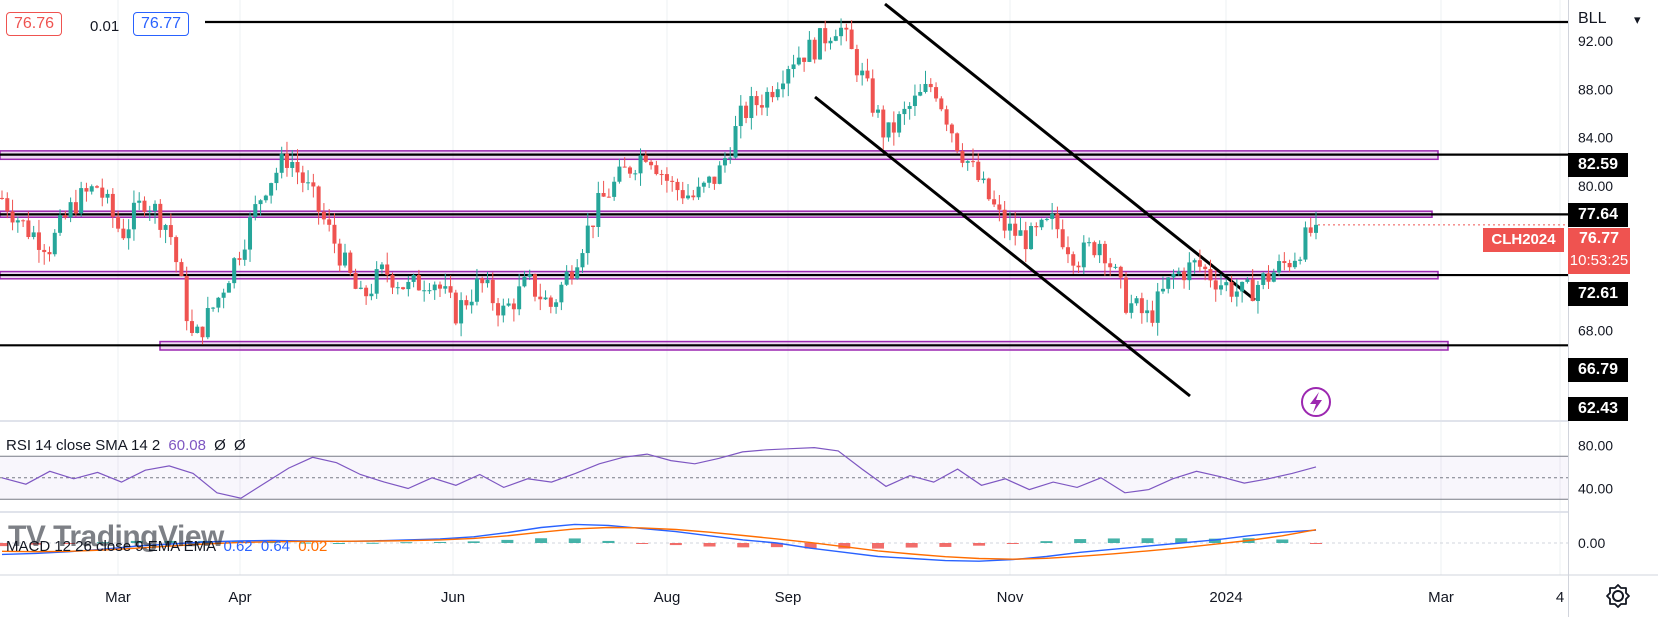 The image size is (1658, 617). What do you see at coordinates (1598, 370) in the screenshot?
I see `level-tag-4: 66.79` at bounding box center [1598, 370].